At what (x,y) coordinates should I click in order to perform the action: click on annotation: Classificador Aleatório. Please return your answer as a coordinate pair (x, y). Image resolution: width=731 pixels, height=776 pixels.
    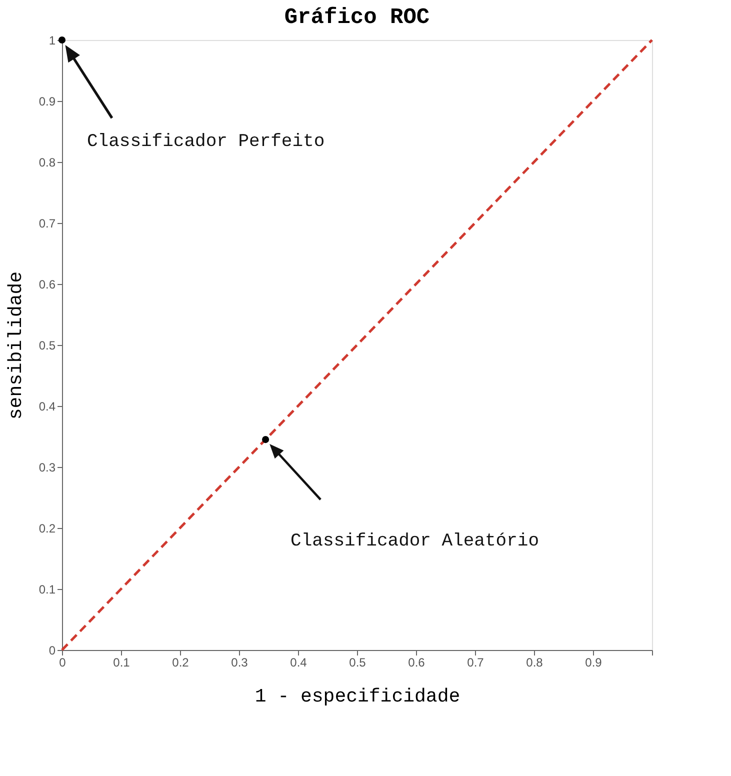
    Looking at the image, I should click on (415, 542).